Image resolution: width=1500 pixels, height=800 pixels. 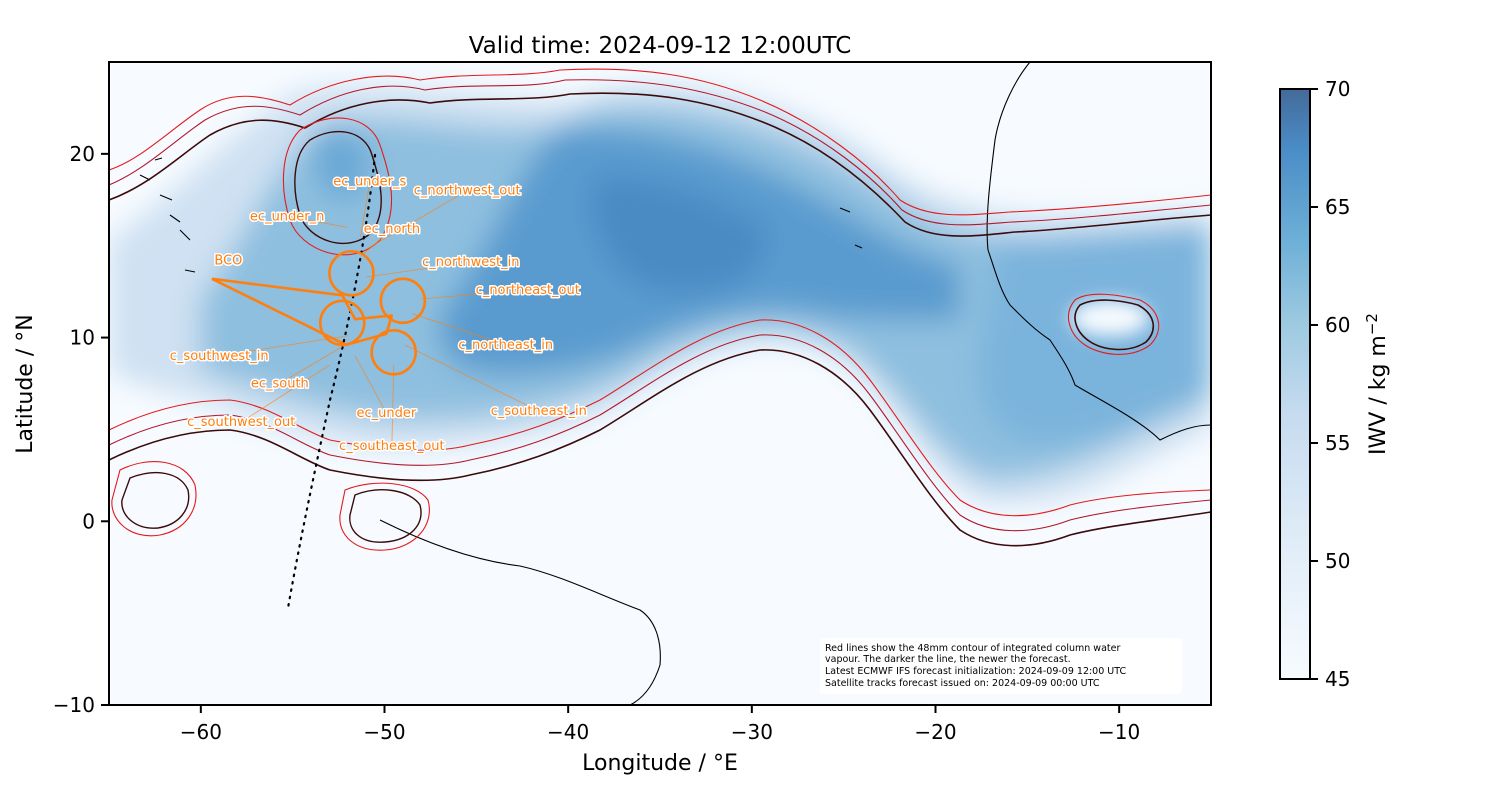 I want to click on contour-east-hole-old, so click(x=1113, y=324).